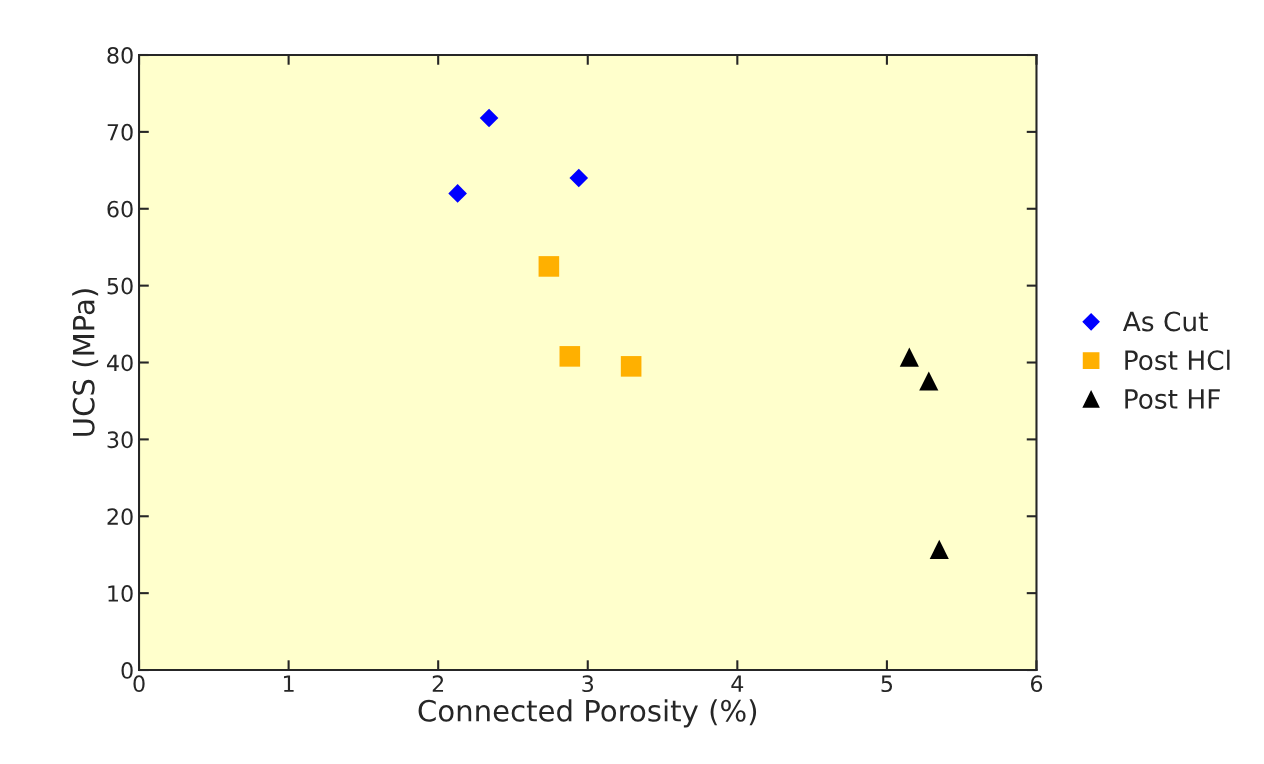 This screenshot has width=1264, height=764. I want to click on y-tick-label: 30, so click(120, 440).